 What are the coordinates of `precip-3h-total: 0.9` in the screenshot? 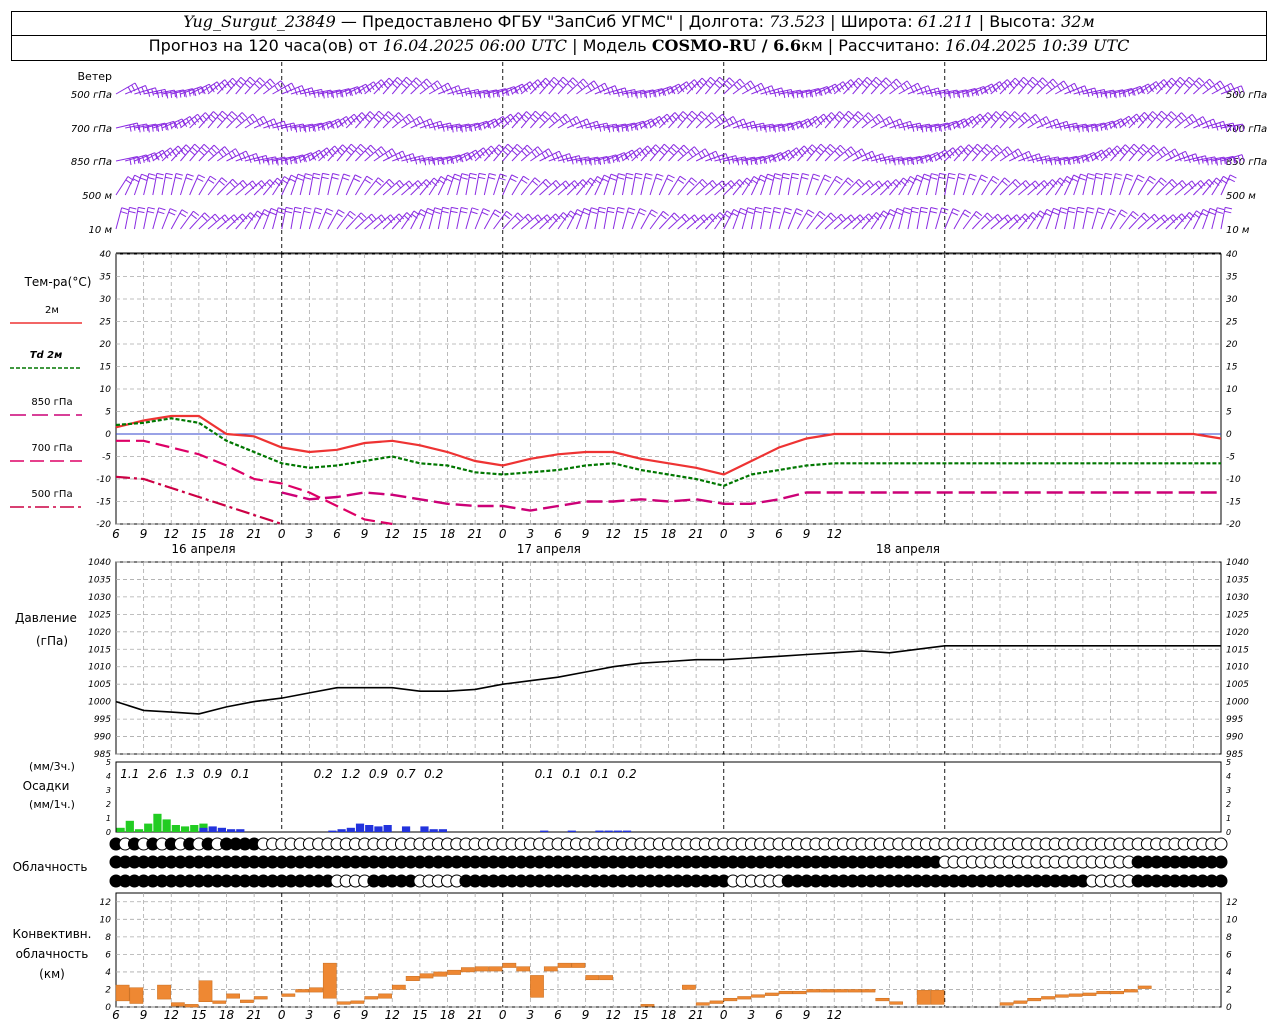 It's located at (378, 774).